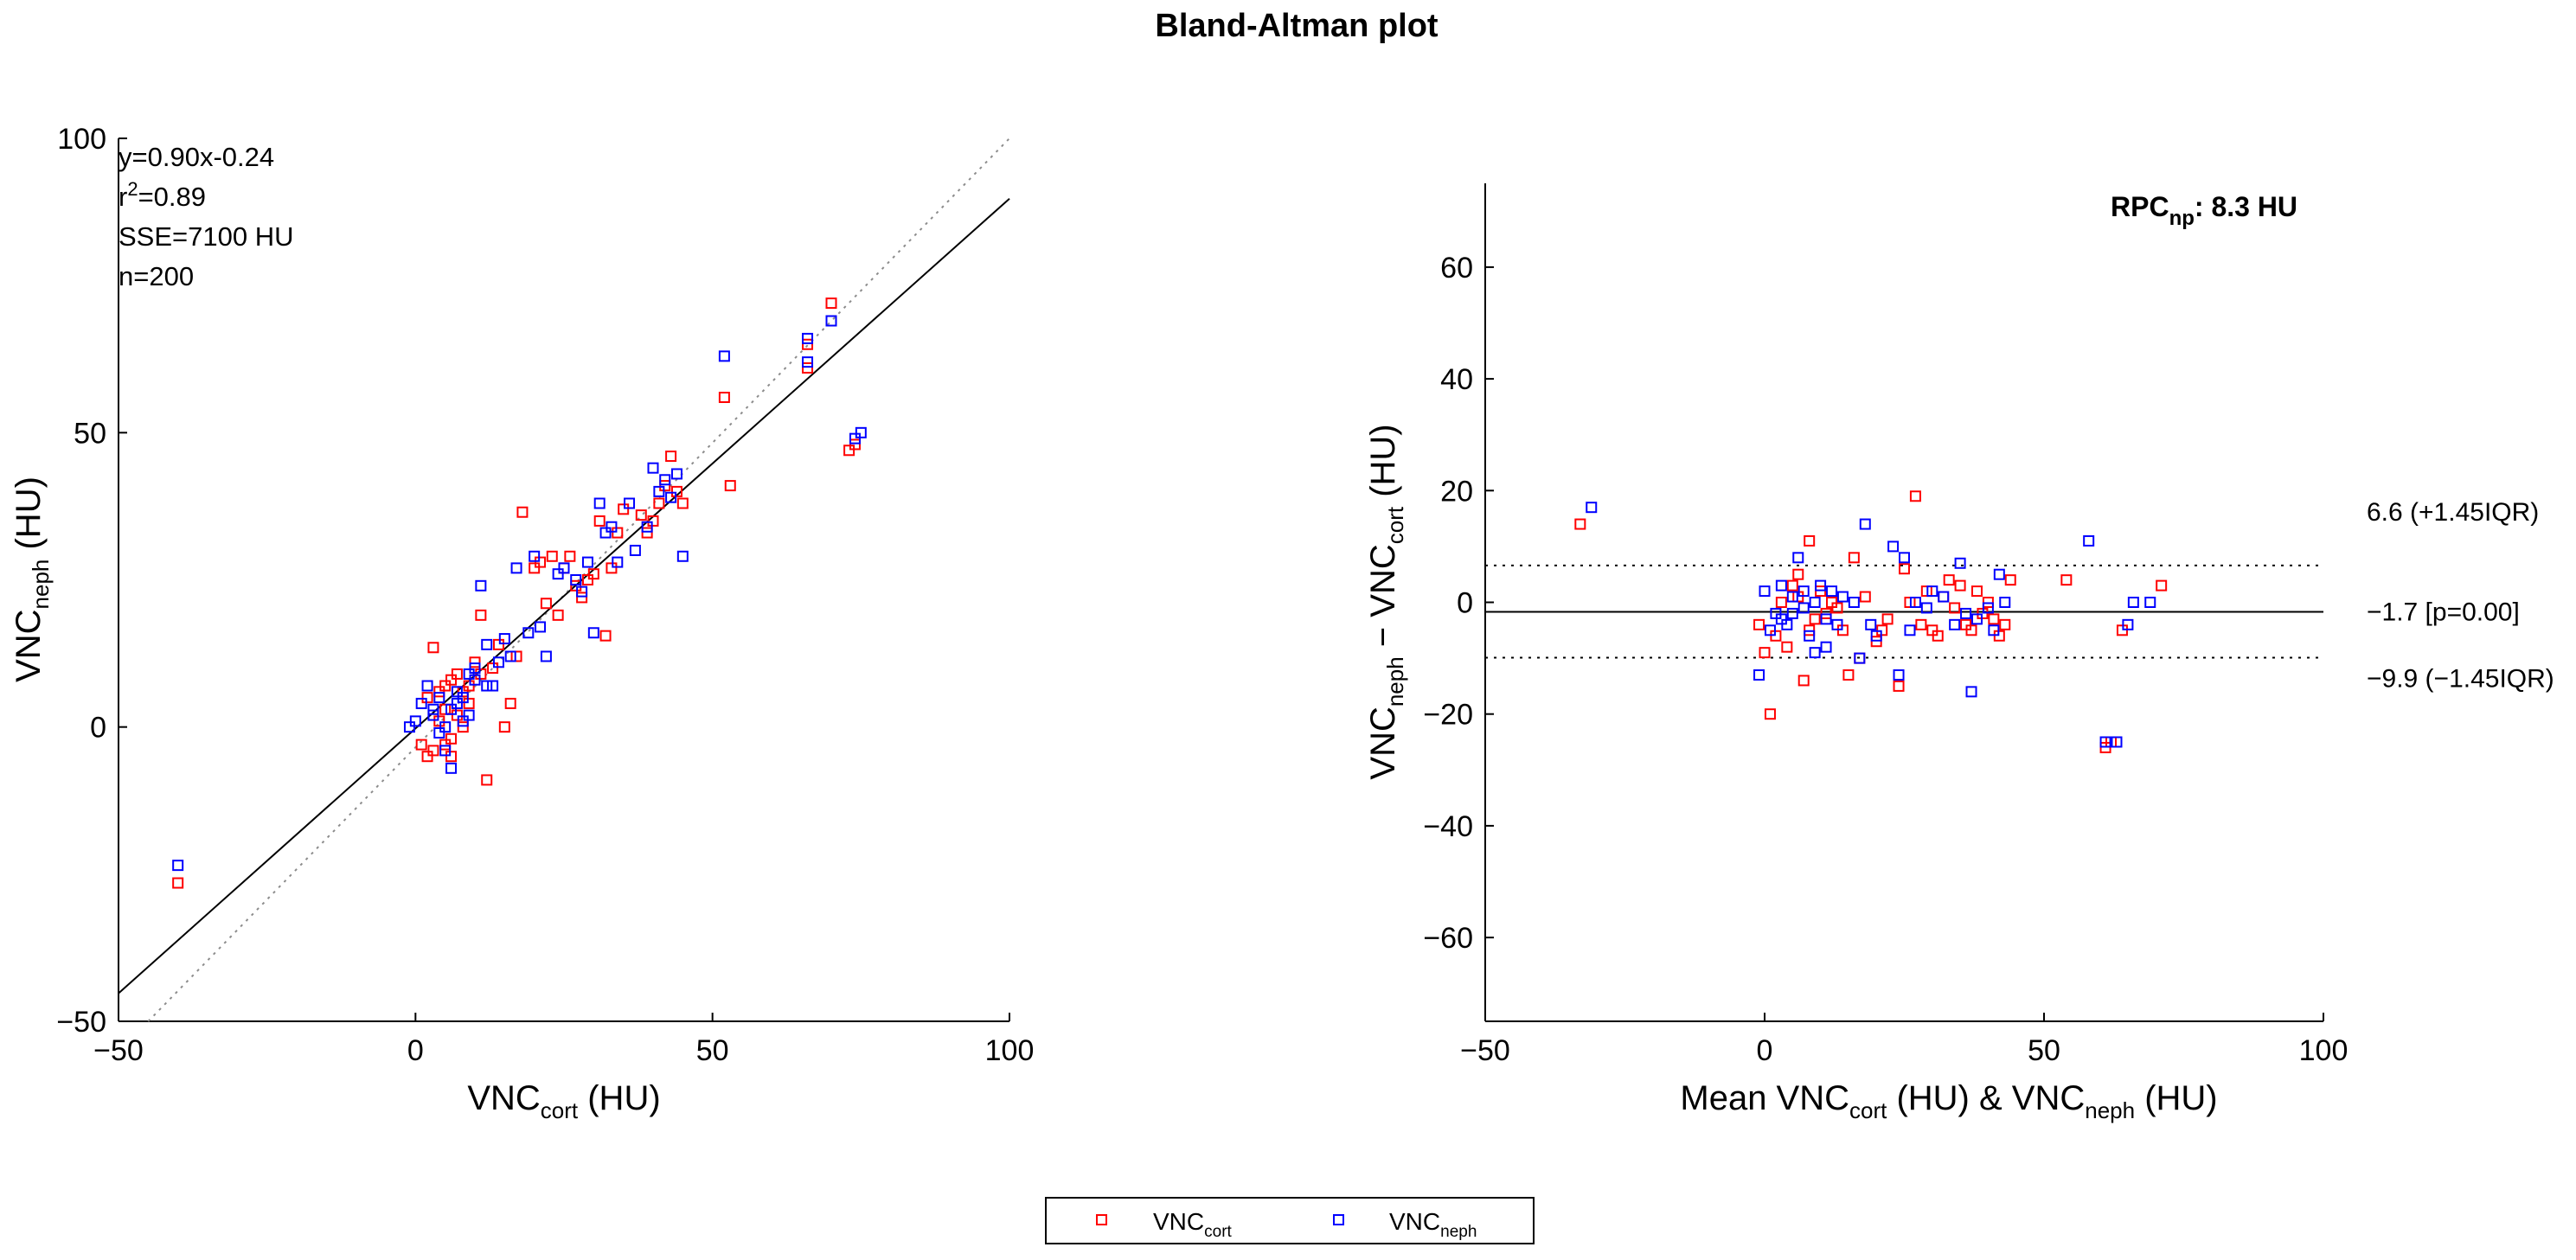  Describe the element at coordinates (2324, 1050) in the screenshot. I see `x-tick-label: 100` at that location.